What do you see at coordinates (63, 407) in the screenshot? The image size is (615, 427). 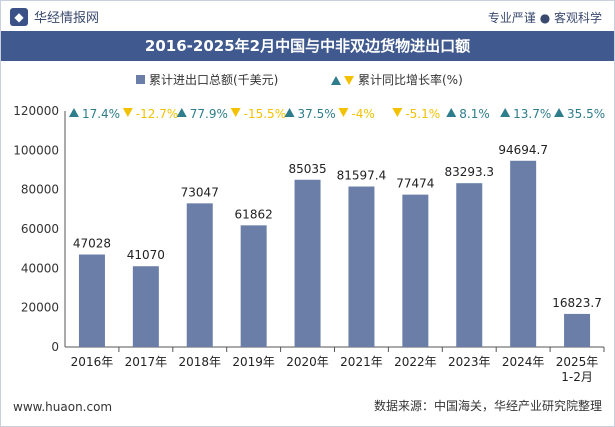 I see `website-link: www.huaon.com` at bounding box center [63, 407].